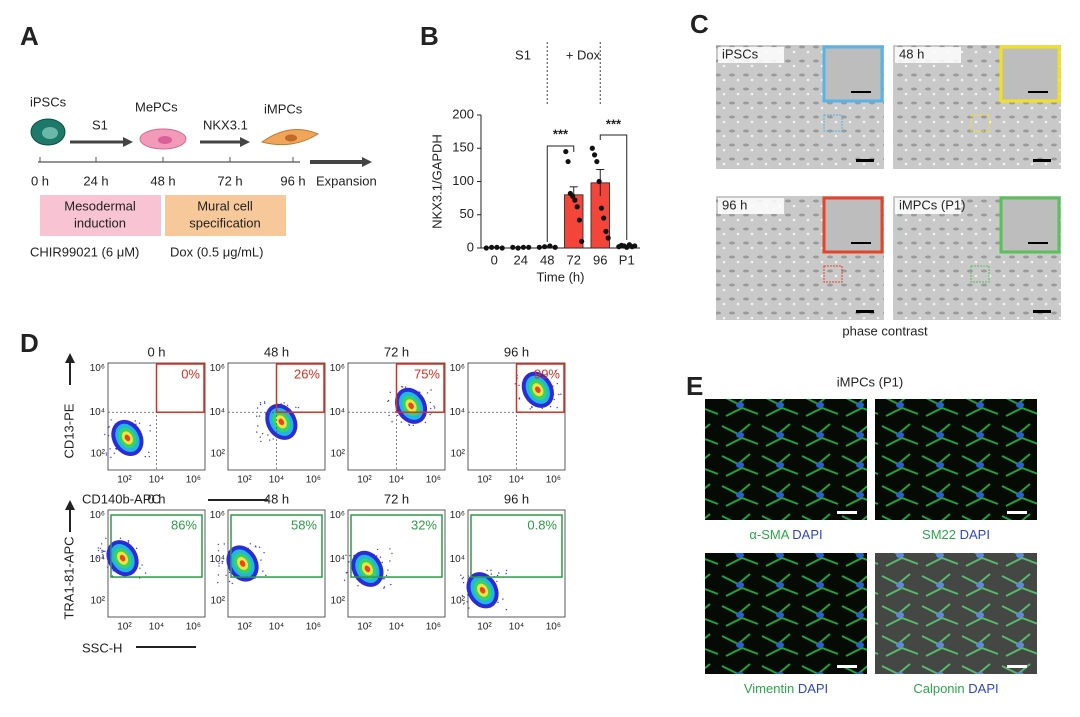 The height and width of the screenshot is (717, 1080). Describe the element at coordinates (29, 36) in the screenshot. I see `panel-letter: A` at that location.